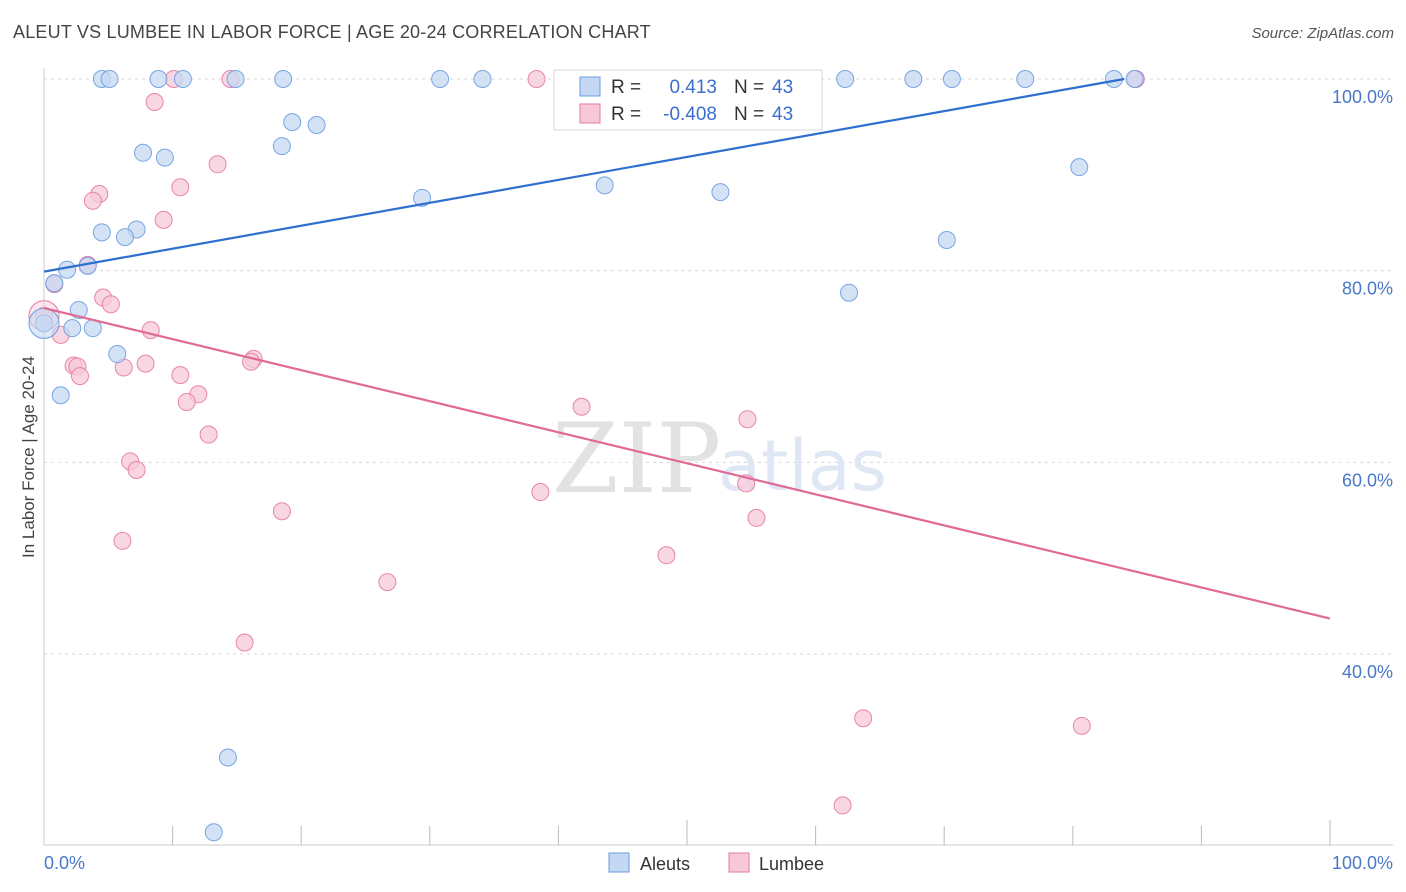 The image size is (1406, 892). Describe the element at coordinates (1367, 289) in the screenshot. I see `y-tick-label-1: 80.0%` at that location.